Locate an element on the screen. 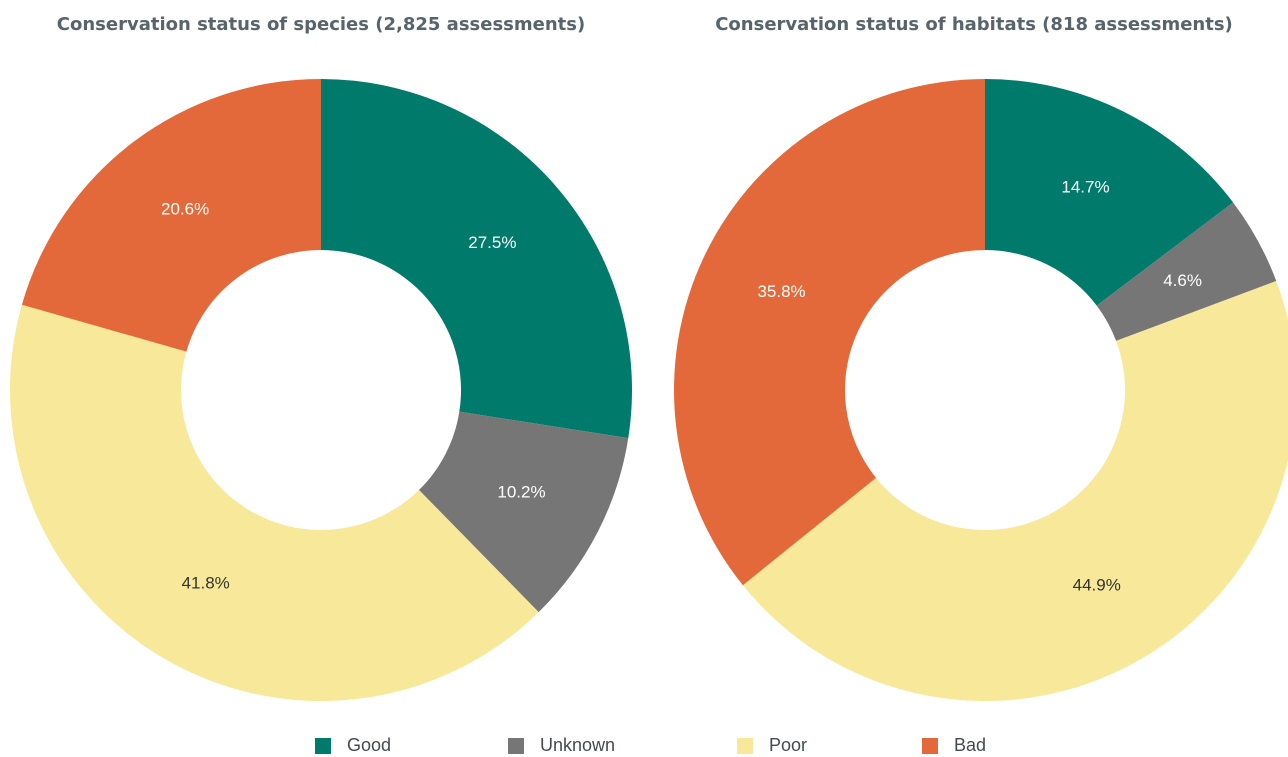 The height and width of the screenshot is (757, 1288). legend-swatch-poor is located at coordinates (745, 745).